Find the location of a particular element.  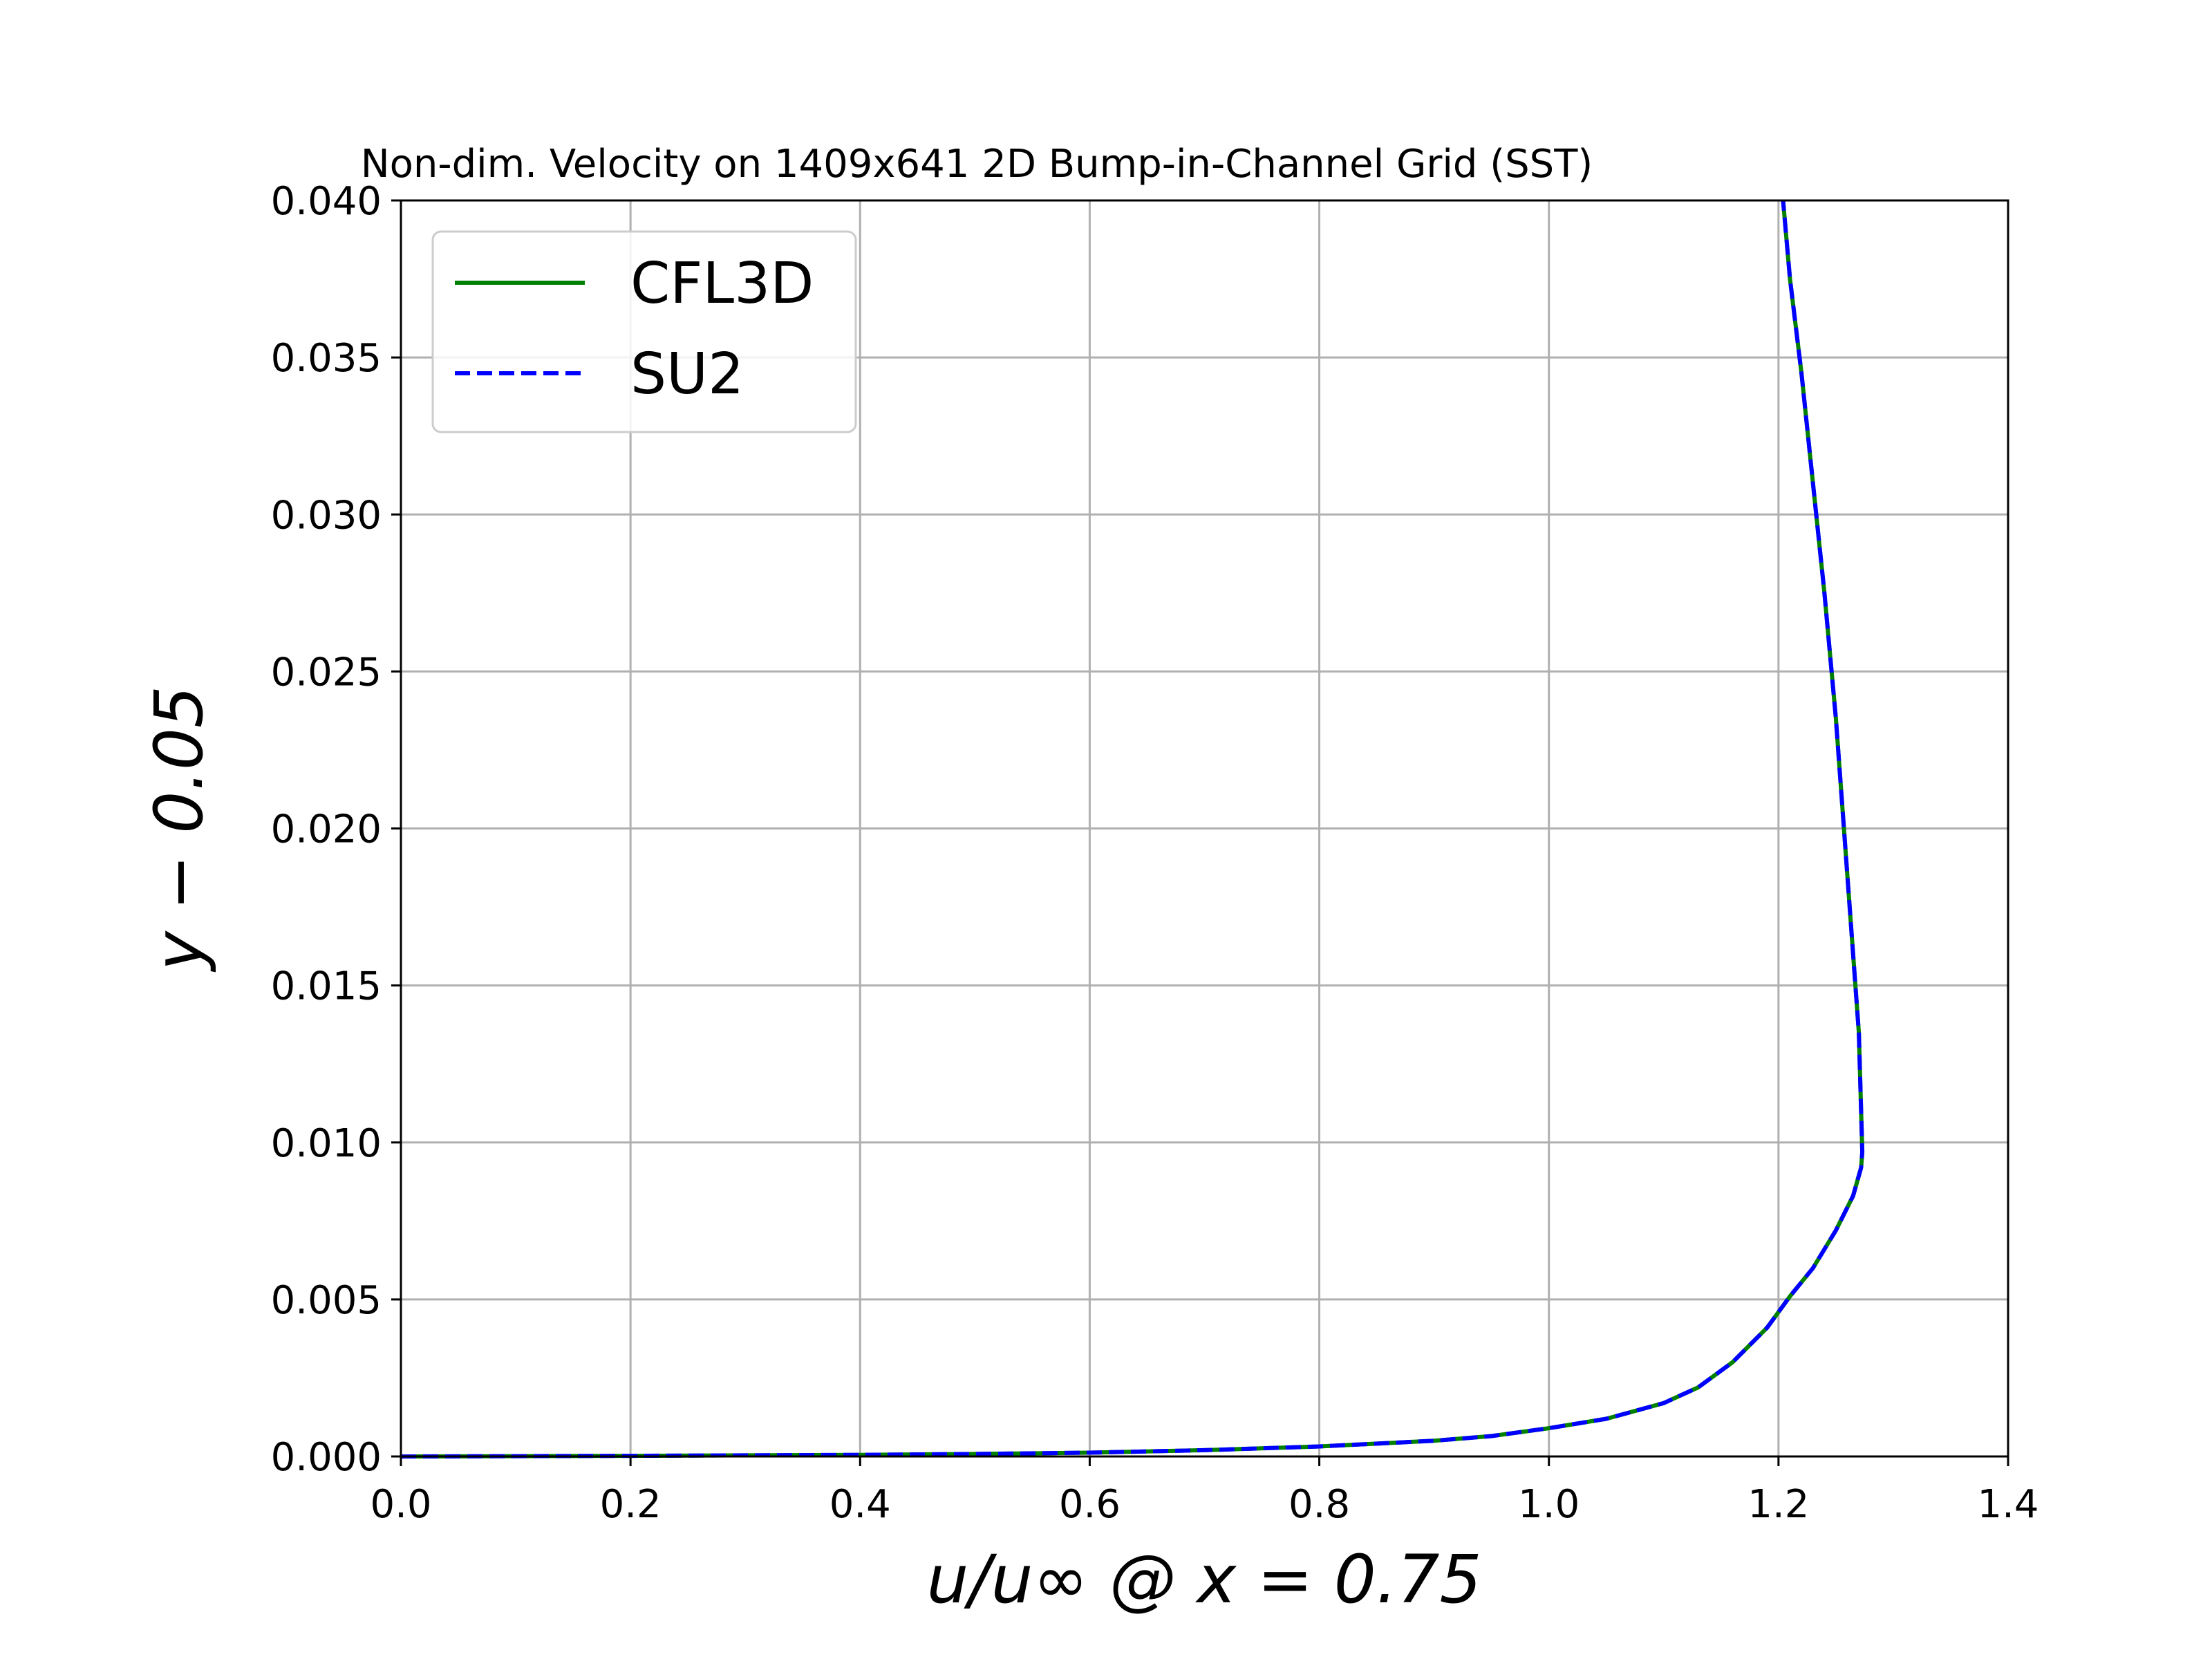

x-tick-label: 0.0 is located at coordinates (400, 1504).